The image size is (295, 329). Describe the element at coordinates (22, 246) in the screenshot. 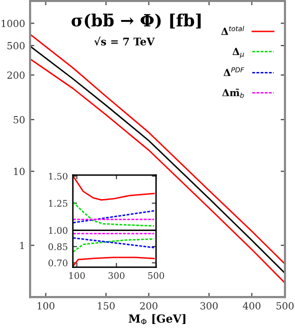

I see `y-tick-label: 1` at that location.